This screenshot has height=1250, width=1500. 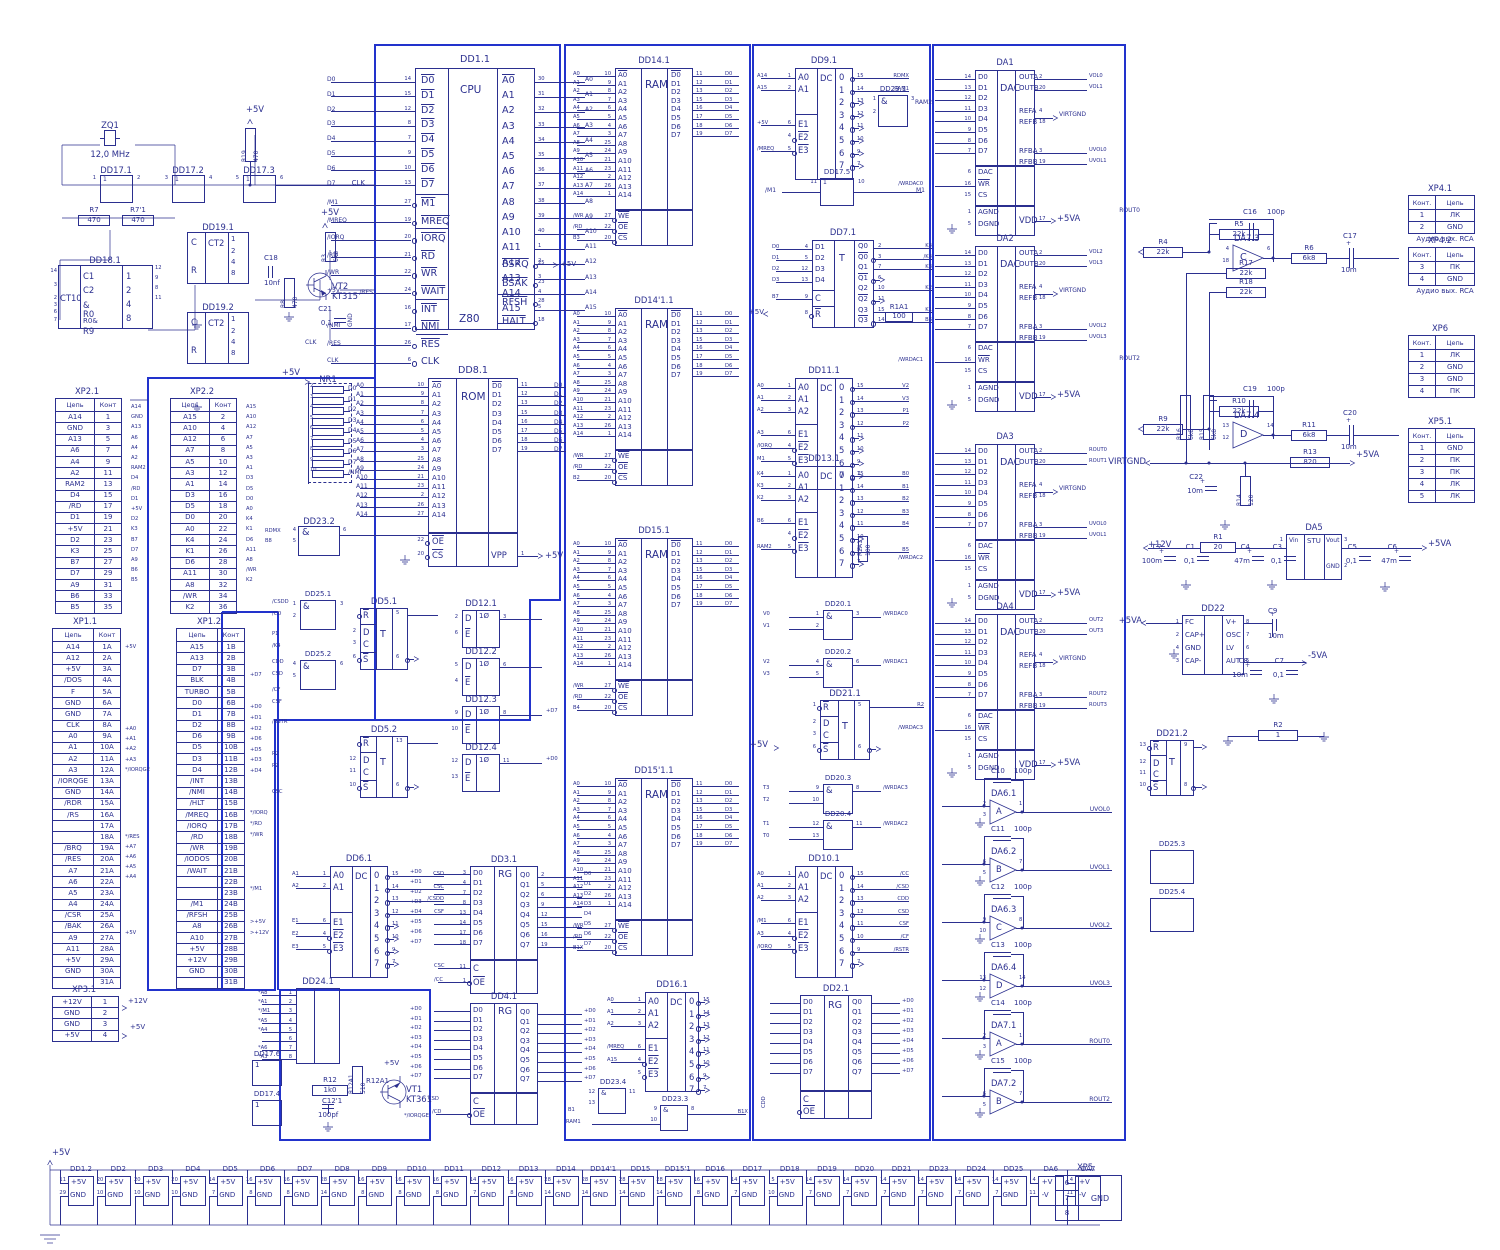 What do you see at coordinates (295, 302) in the screenshot?
I see `resistor-value: 470` at bounding box center [295, 302].